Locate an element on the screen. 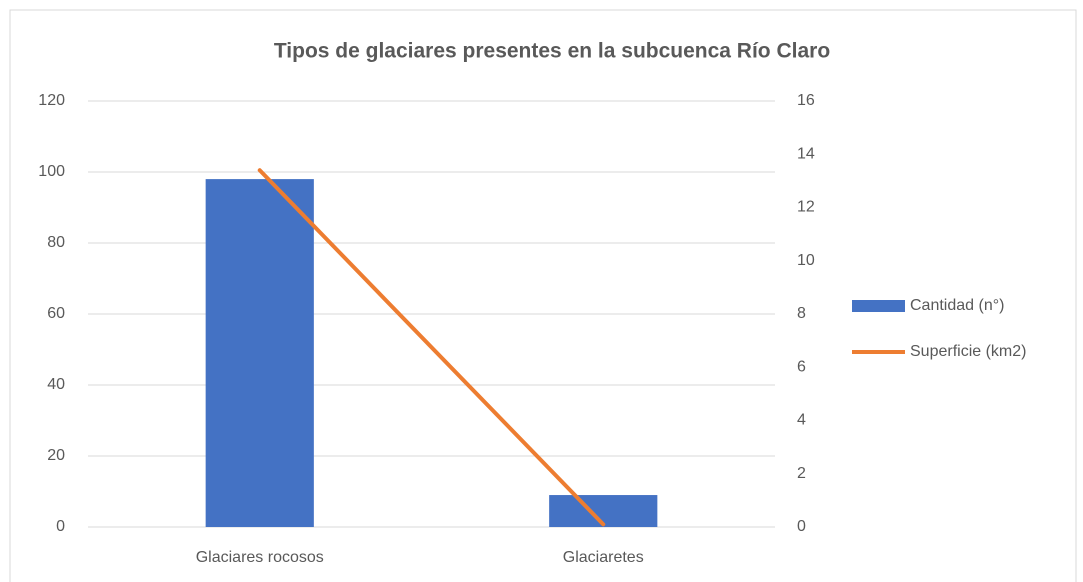  y-tick-label: 100 is located at coordinates (51, 171).